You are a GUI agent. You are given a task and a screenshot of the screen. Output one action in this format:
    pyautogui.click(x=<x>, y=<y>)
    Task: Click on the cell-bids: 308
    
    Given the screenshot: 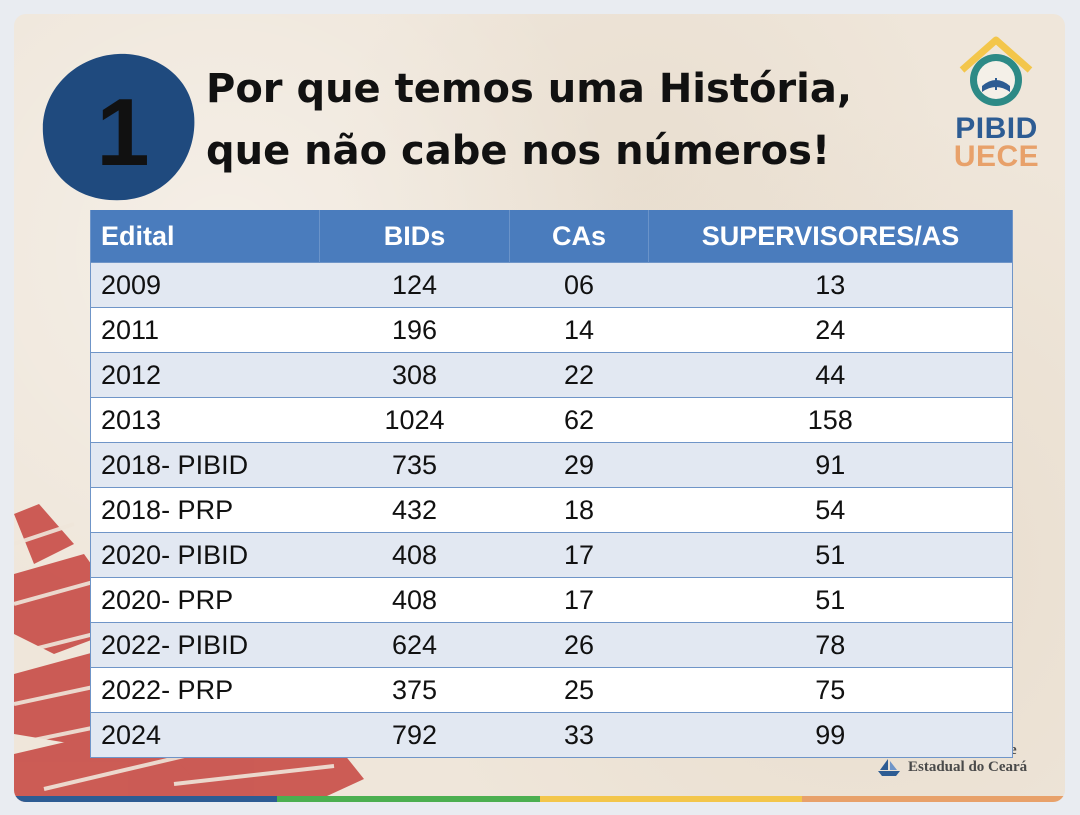 What is the action you would take?
    pyautogui.click(x=414, y=375)
    